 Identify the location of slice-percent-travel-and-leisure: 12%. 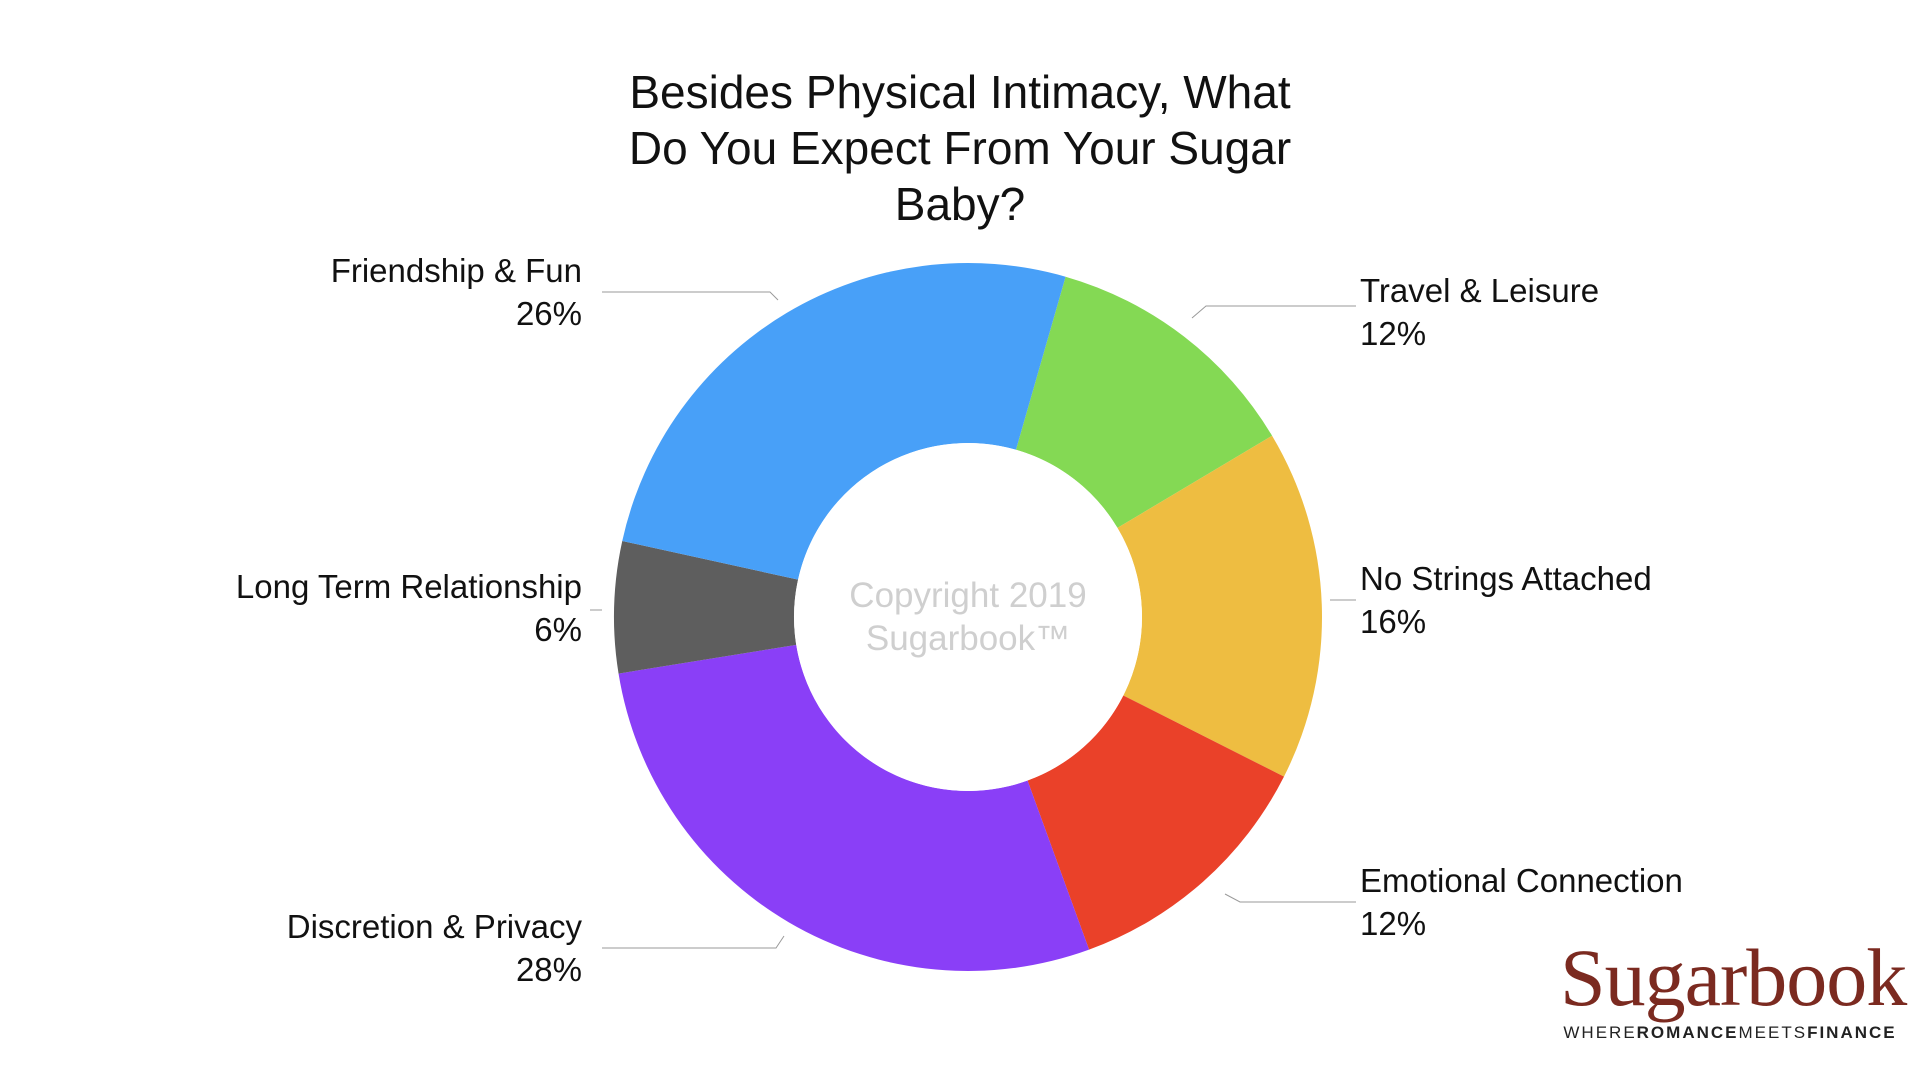
(1393, 333).